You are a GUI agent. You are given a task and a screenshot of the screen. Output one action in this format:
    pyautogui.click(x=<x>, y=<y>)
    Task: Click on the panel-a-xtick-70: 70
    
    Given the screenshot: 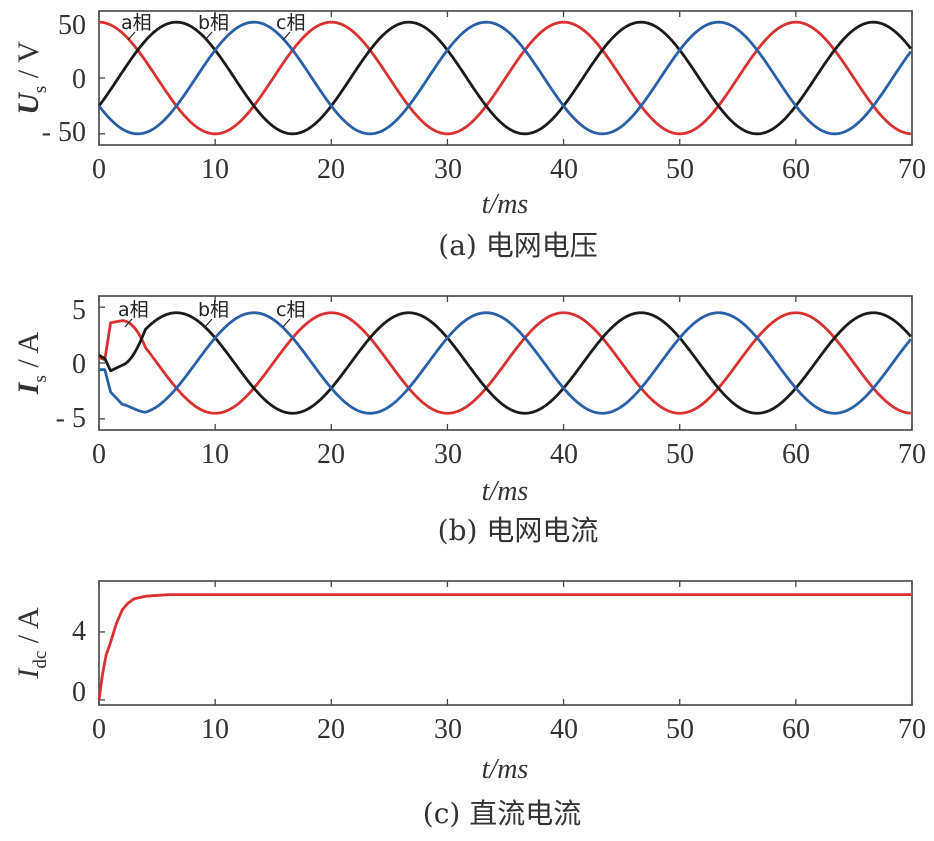 What is the action you would take?
    pyautogui.click(x=912, y=169)
    